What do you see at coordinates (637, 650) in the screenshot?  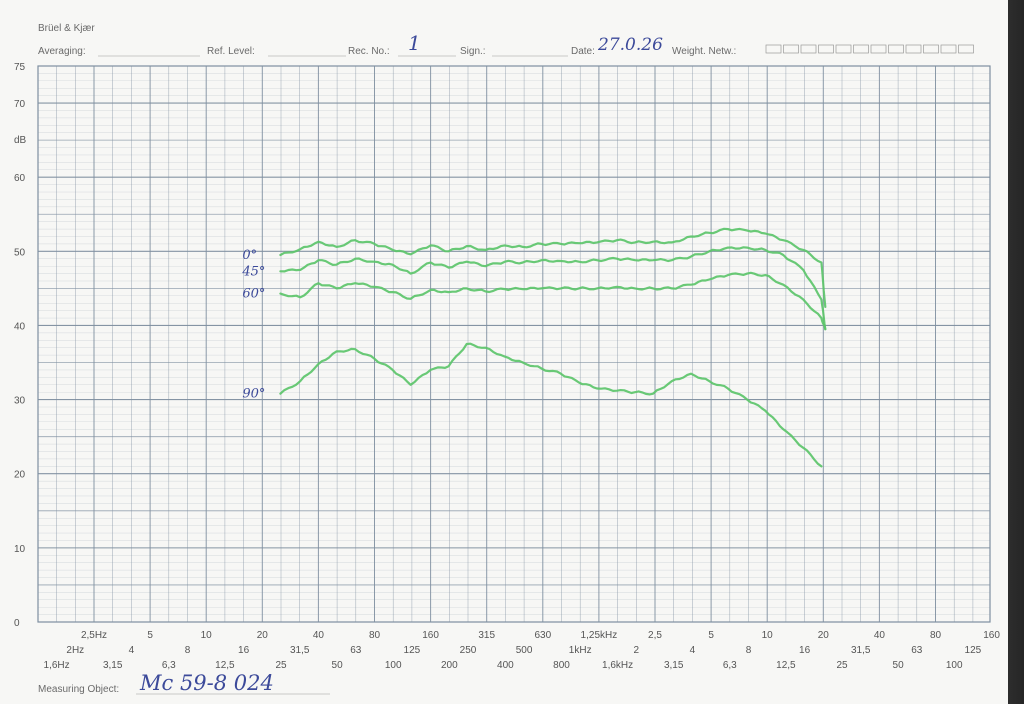 I see `x-tick-label: 2` at bounding box center [637, 650].